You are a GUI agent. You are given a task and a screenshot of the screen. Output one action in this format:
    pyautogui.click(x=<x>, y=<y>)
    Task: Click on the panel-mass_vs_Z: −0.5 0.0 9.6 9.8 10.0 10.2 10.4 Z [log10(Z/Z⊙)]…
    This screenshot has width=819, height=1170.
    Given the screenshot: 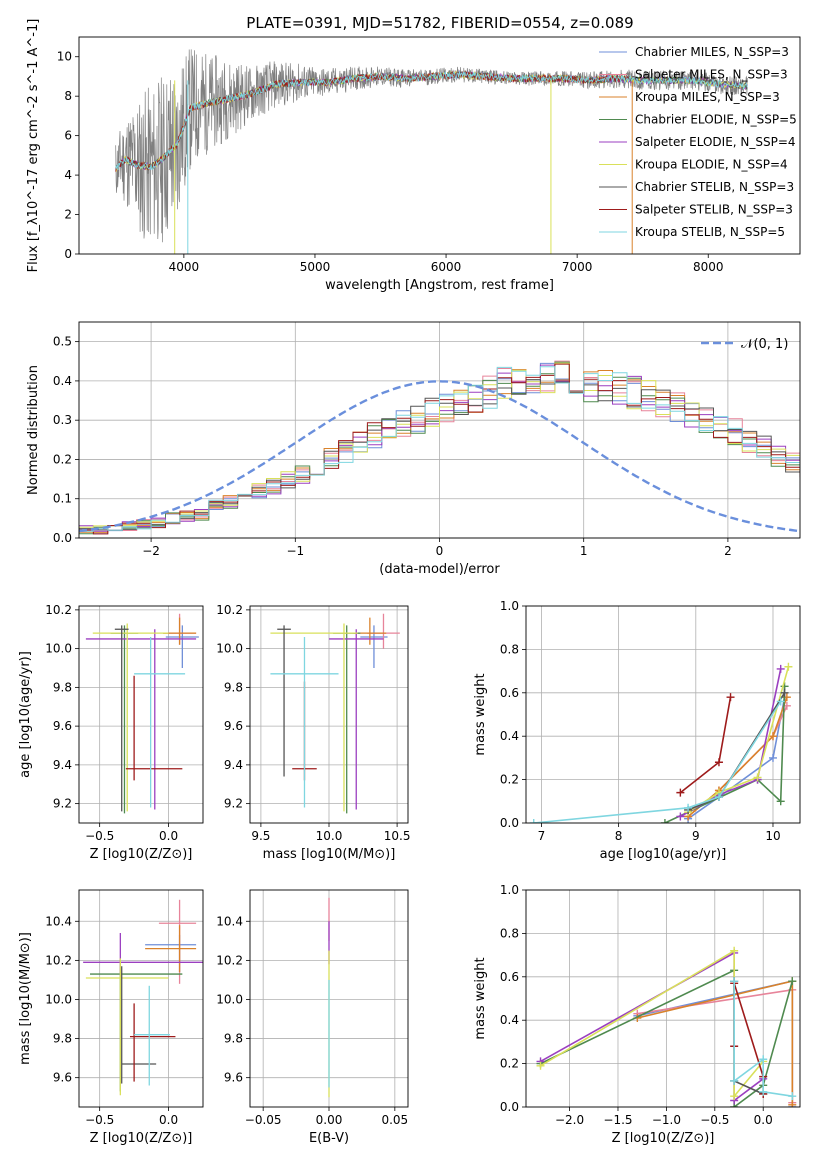 What is the action you would take?
    pyautogui.click(x=111, y=1017)
    